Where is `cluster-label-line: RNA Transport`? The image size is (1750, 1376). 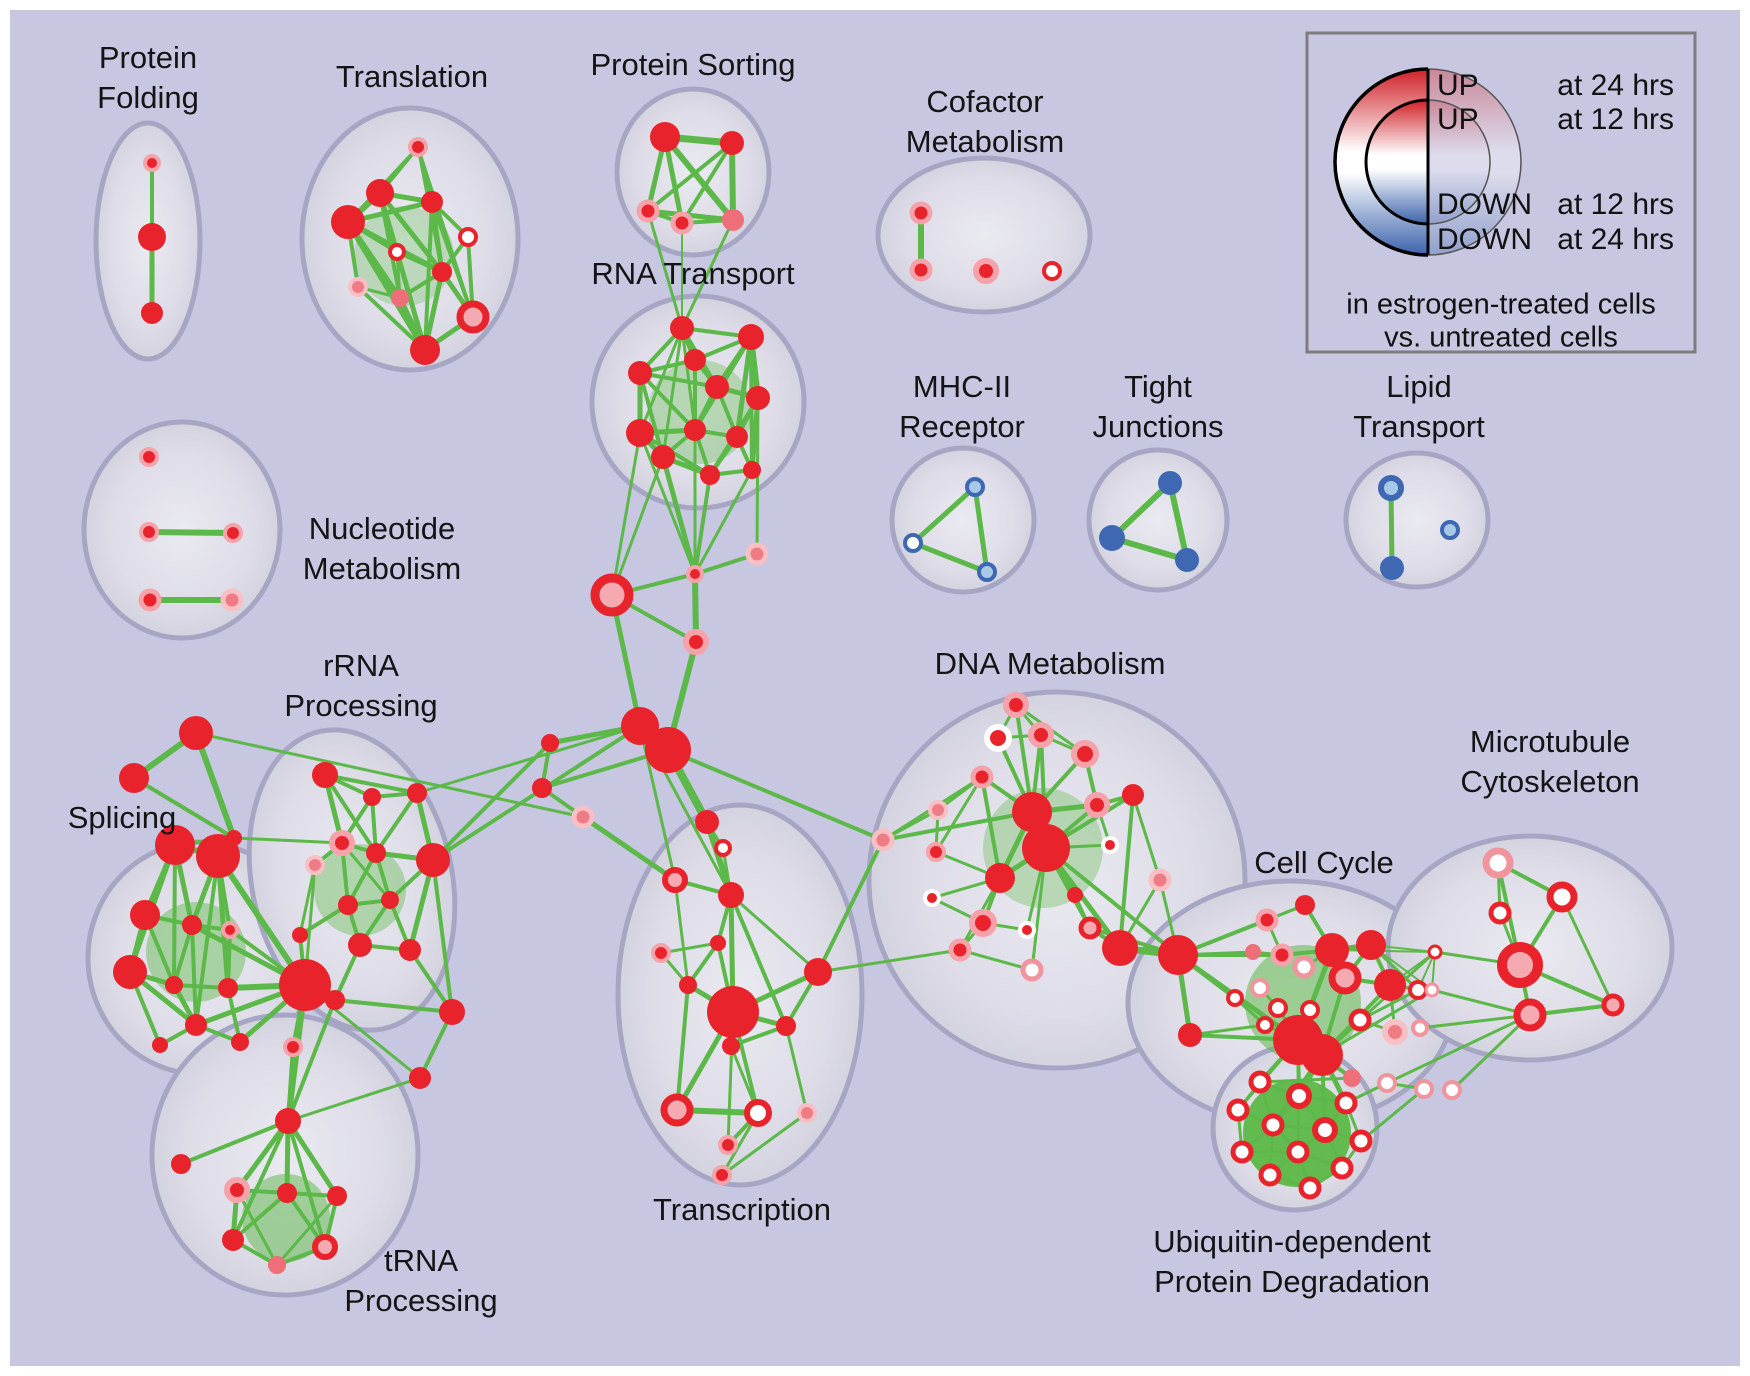
cluster-label-line: RNA Transport is located at coordinates (693, 273).